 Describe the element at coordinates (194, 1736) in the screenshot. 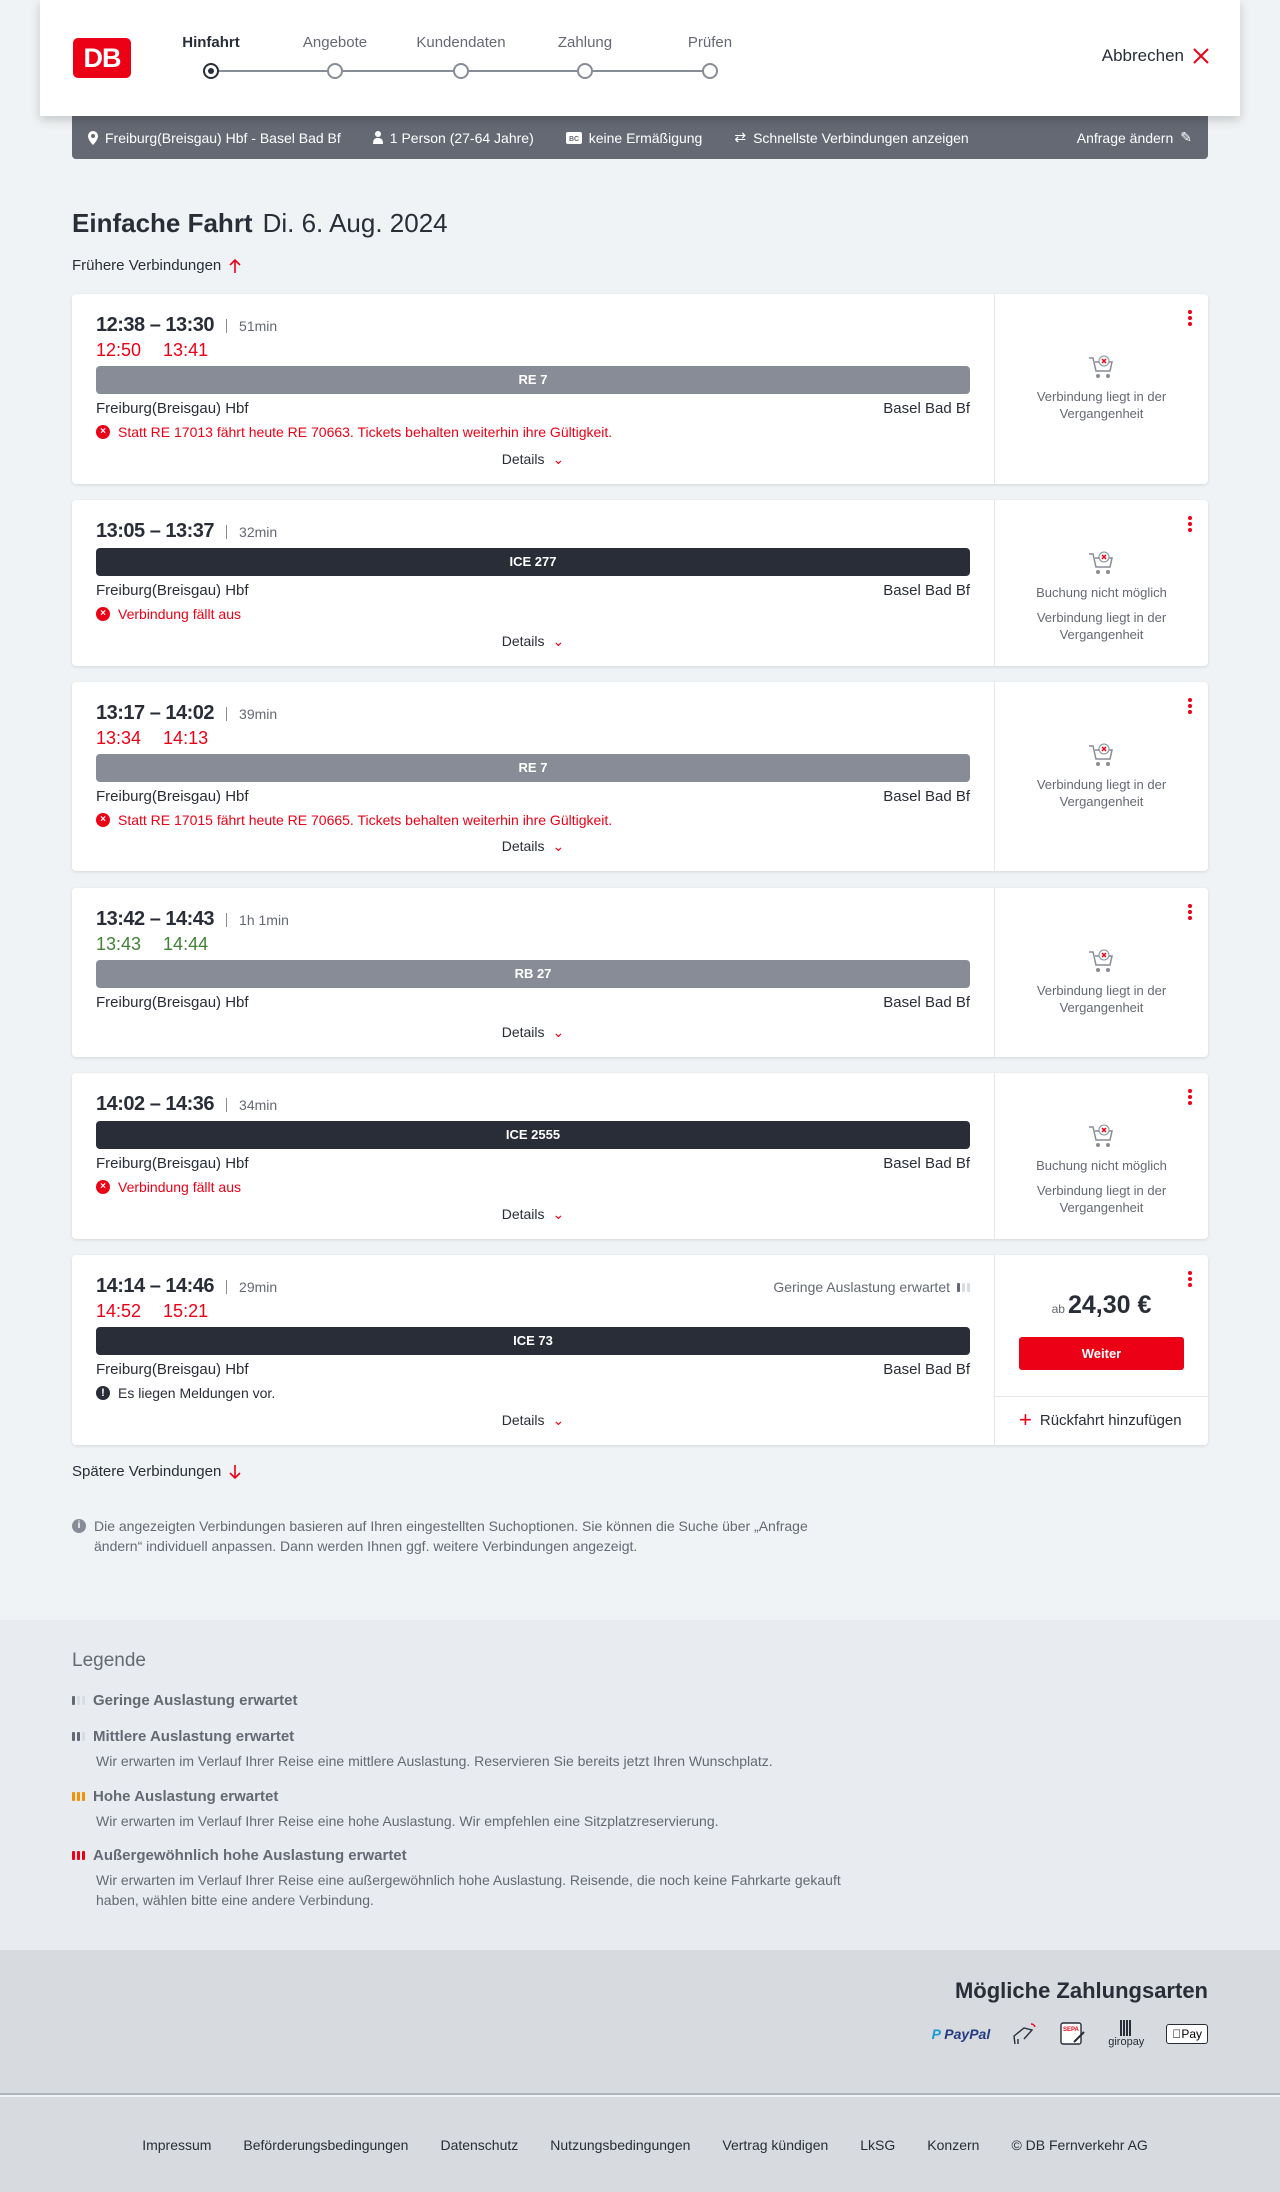

I see `legend-title-text: Mittlere Auslastung erwartet` at that location.